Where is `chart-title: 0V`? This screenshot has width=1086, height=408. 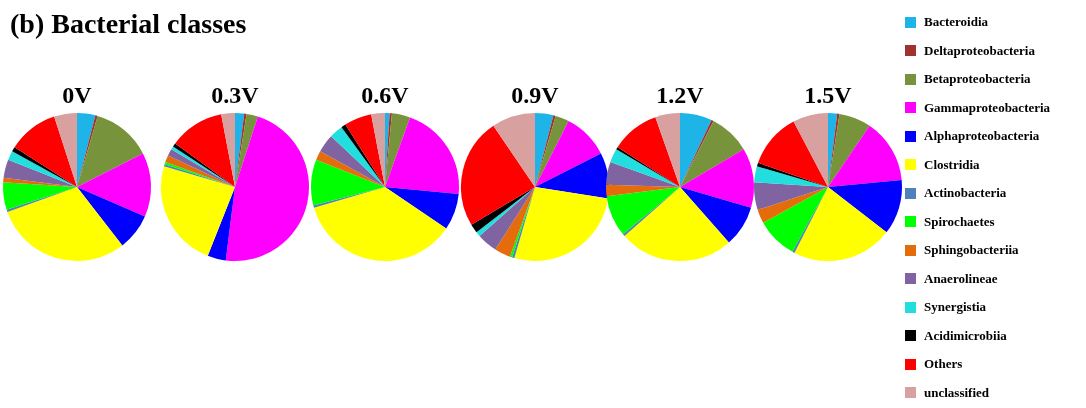
chart-title: 0V is located at coordinates (77, 95).